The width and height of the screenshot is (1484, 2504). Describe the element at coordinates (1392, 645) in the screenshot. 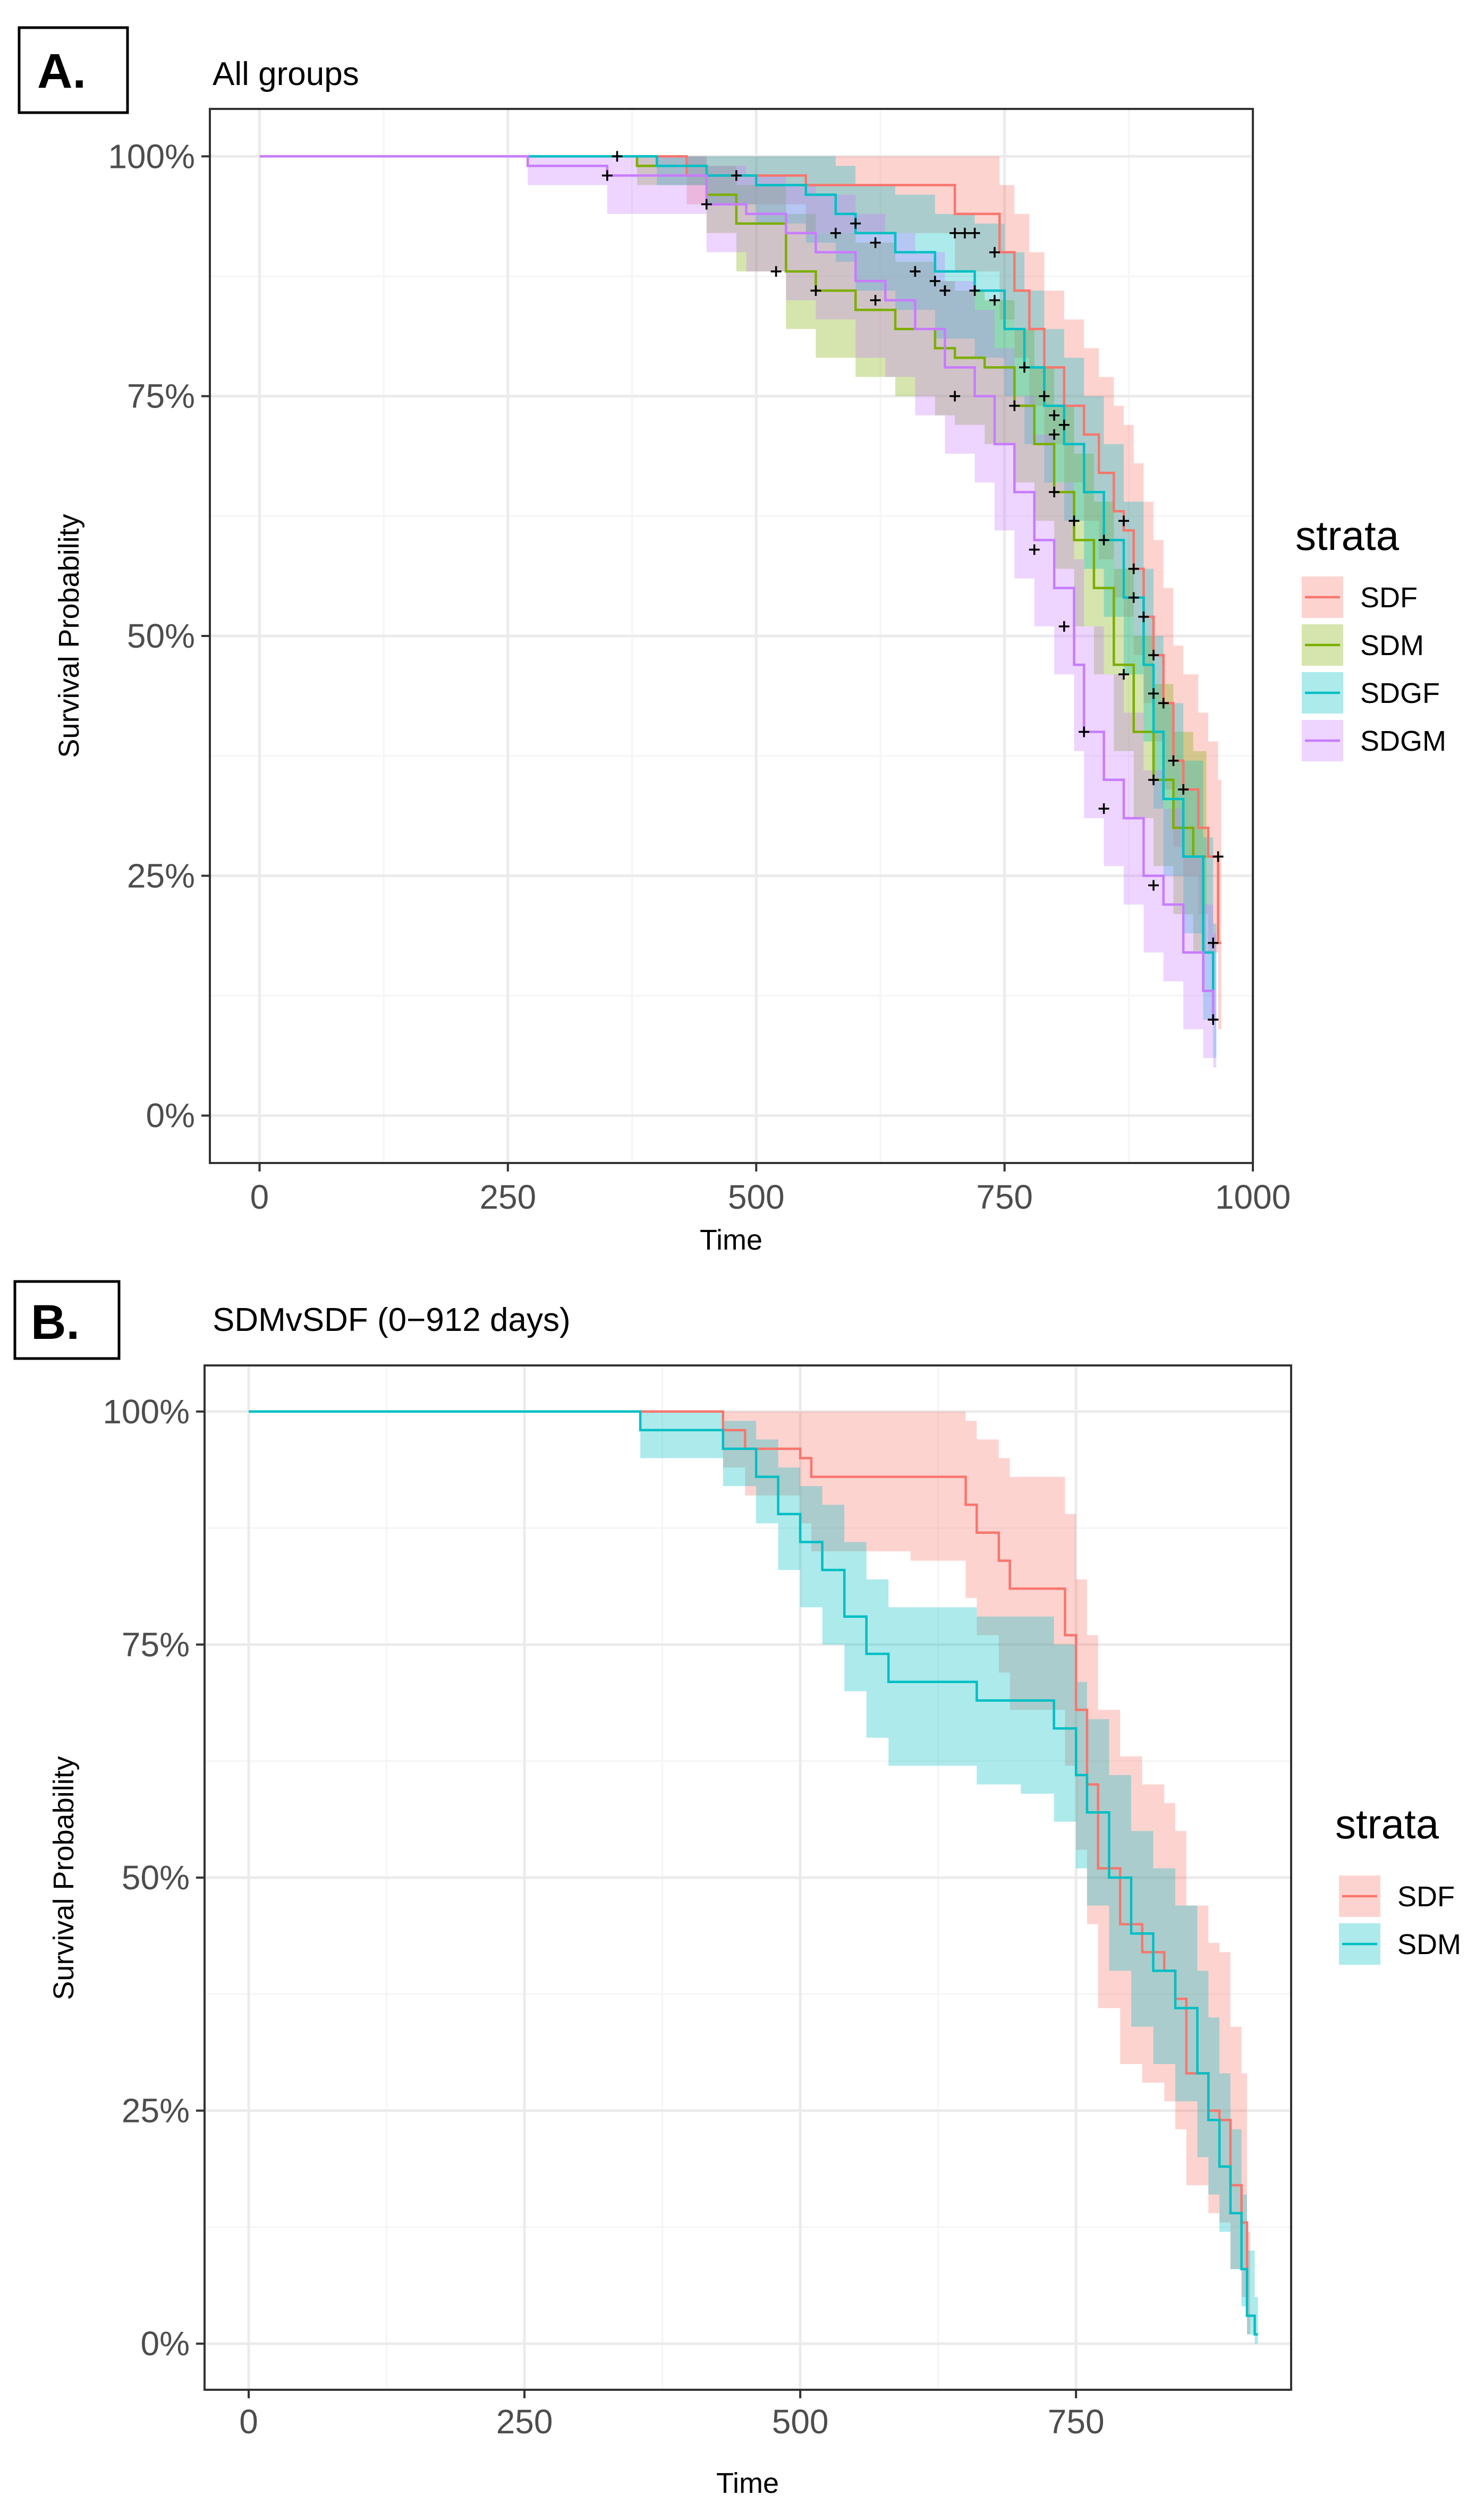

I see `panel-a-legend-label-sdm: SDM` at that location.